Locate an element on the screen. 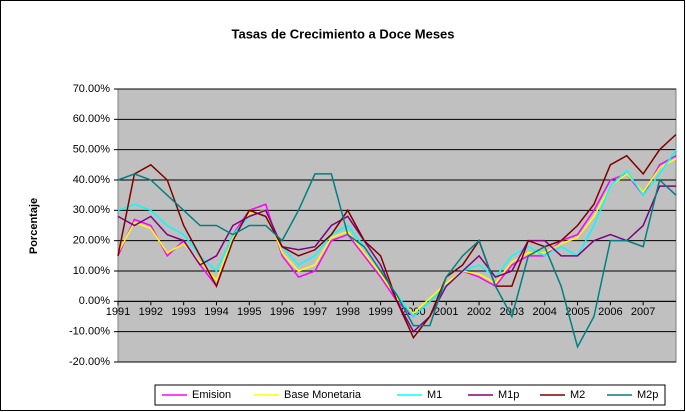 Image resolution: width=686 pixels, height=412 pixels. y-axis-label: Porcentaje is located at coordinates (34, 226).